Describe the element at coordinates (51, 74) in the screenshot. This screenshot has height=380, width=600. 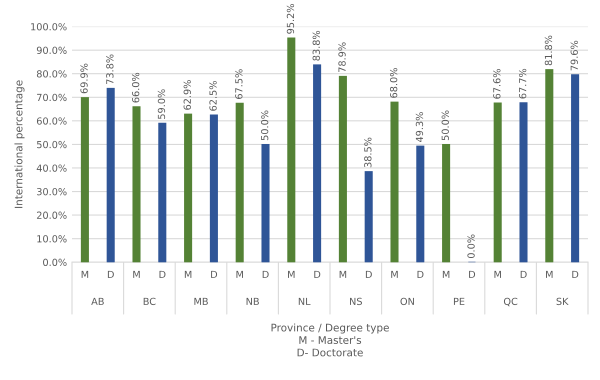
I see `y-tick-label: 80.0%` at that location.